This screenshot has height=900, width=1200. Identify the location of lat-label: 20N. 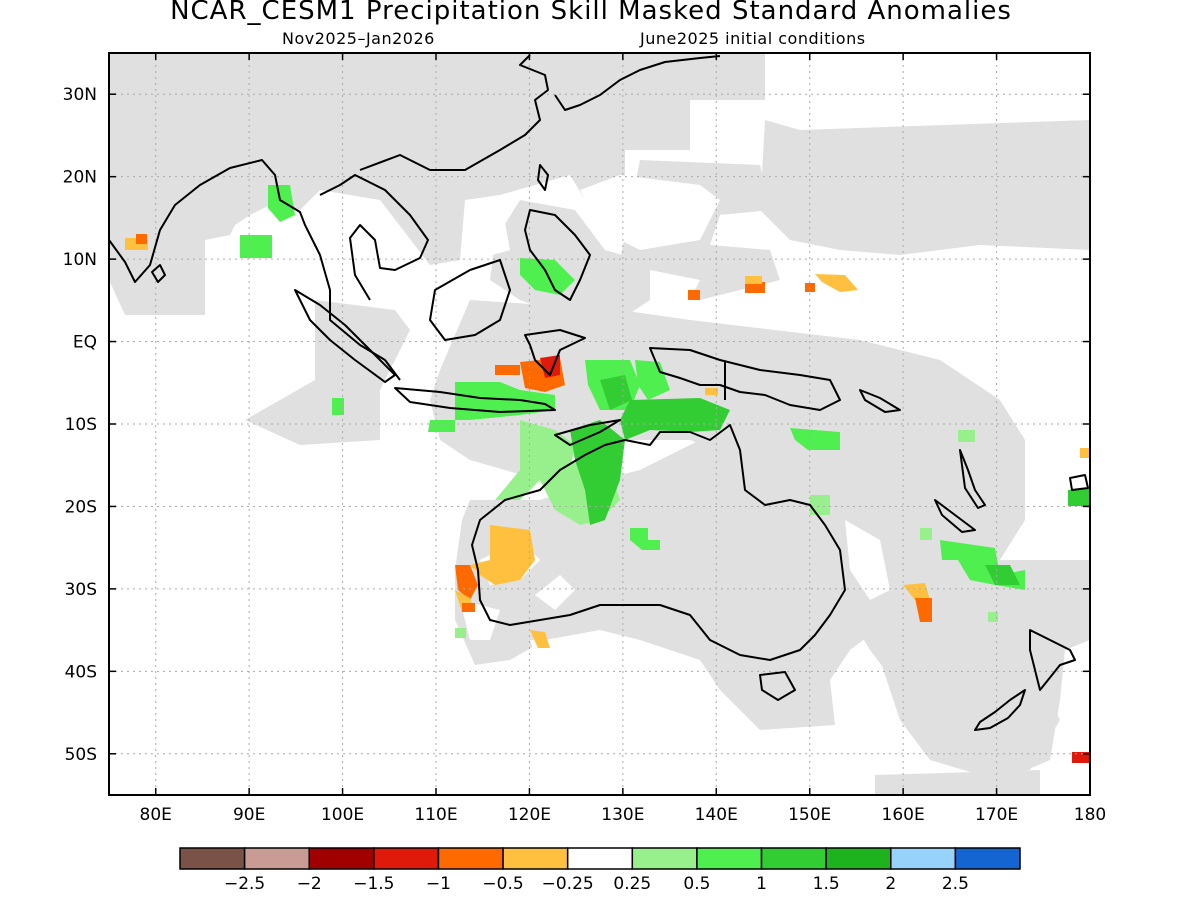
(80, 178).